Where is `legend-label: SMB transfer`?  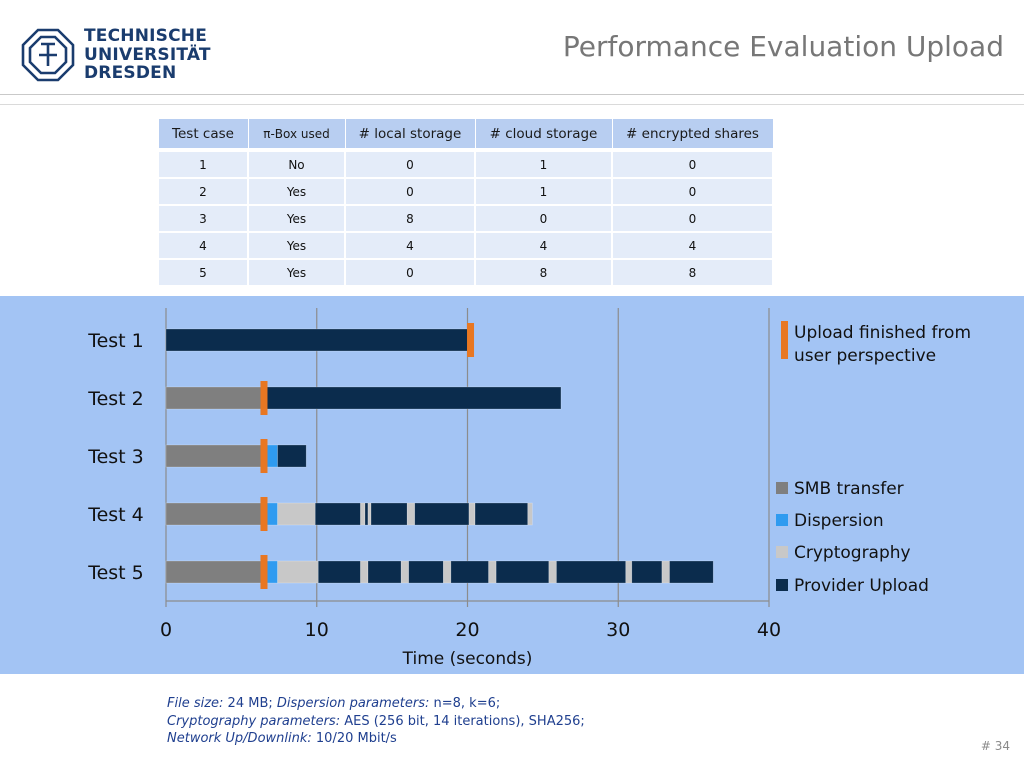
legend-label: SMB transfer is located at coordinates (849, 489).